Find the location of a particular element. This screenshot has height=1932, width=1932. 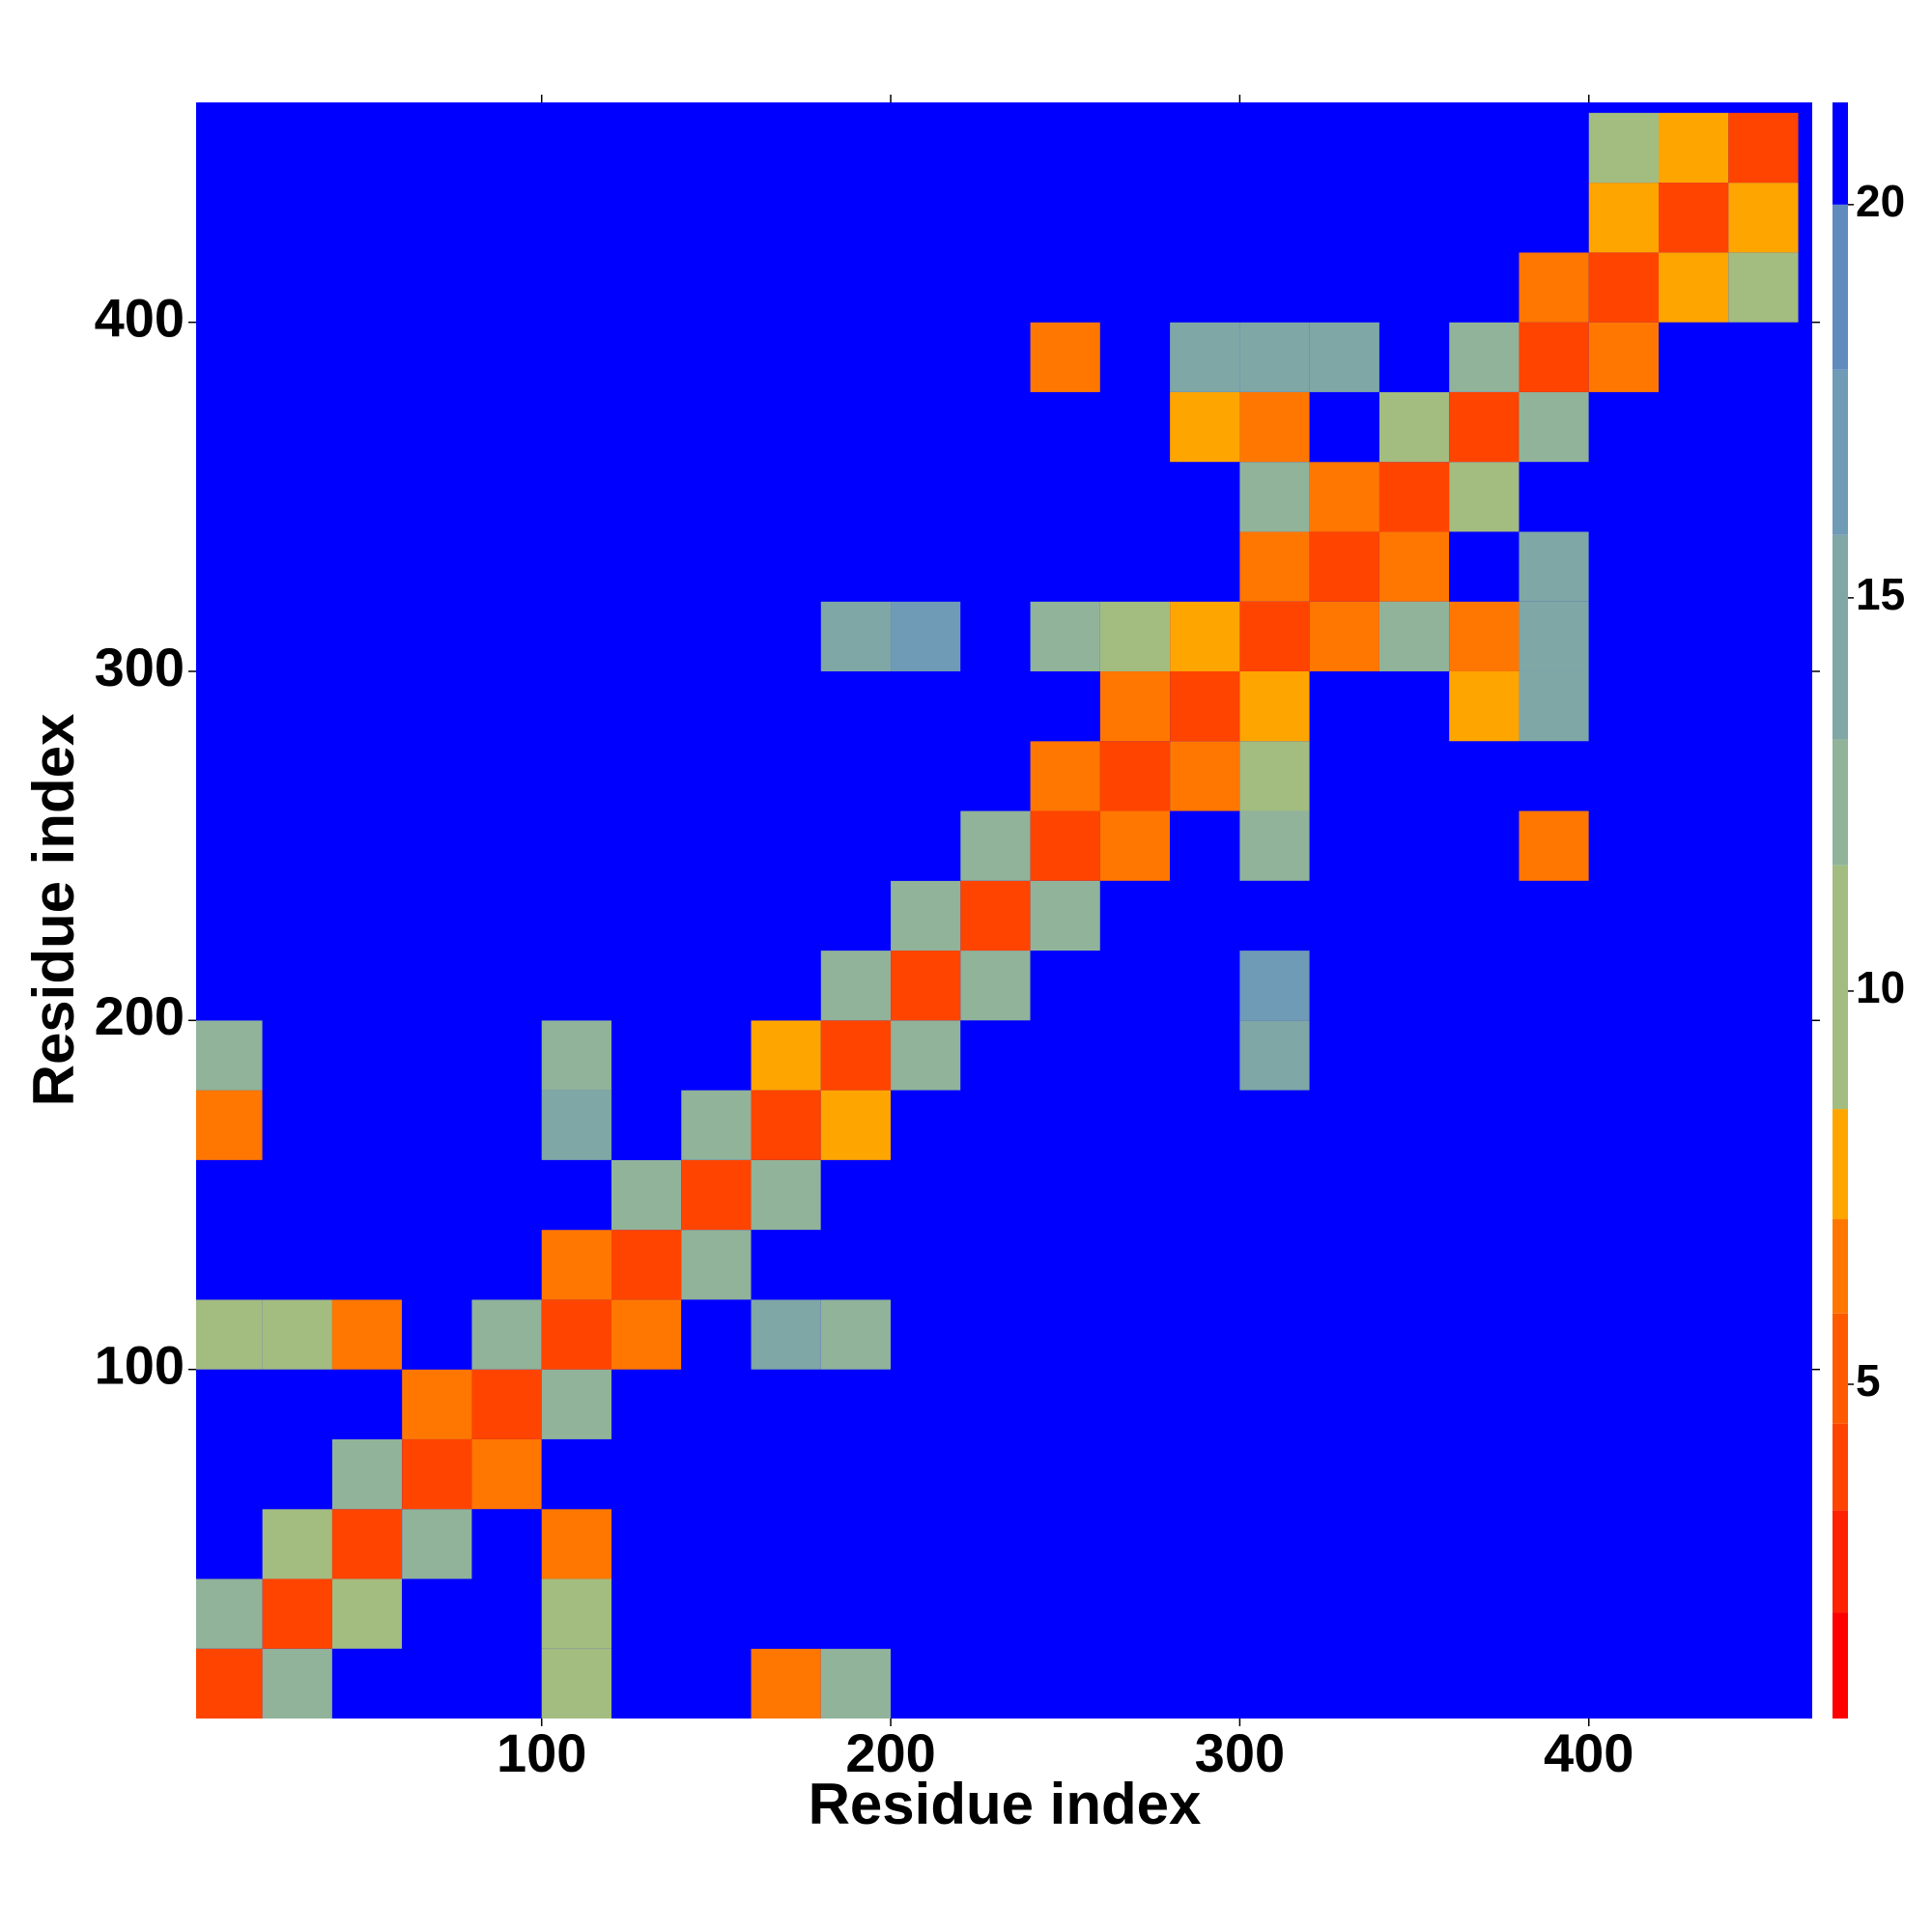

y-tick-label: 100 is located at coordinates (140, 1364).